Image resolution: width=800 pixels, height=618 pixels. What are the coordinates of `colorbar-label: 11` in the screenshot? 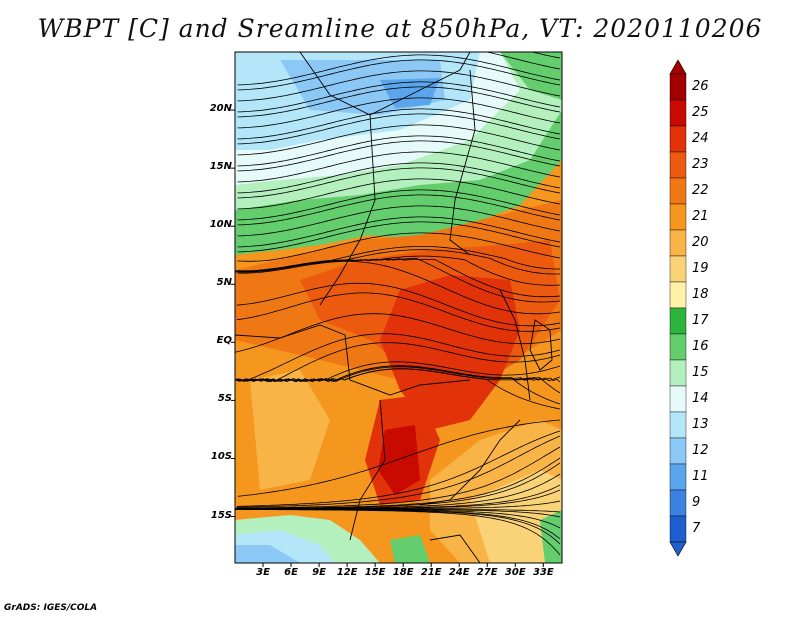 It's located at (700, 476).